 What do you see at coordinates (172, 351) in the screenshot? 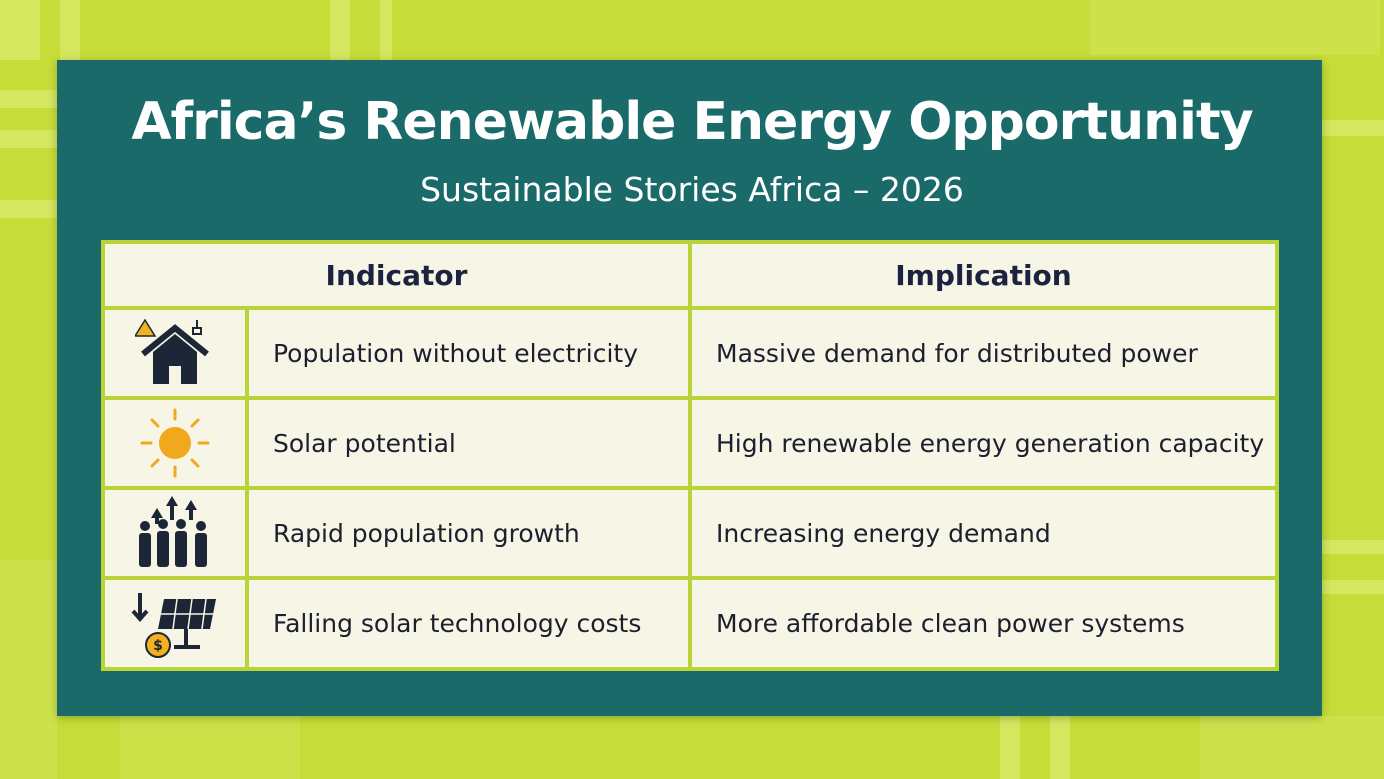
I see `house-icon` at bounding box center [172, 351].